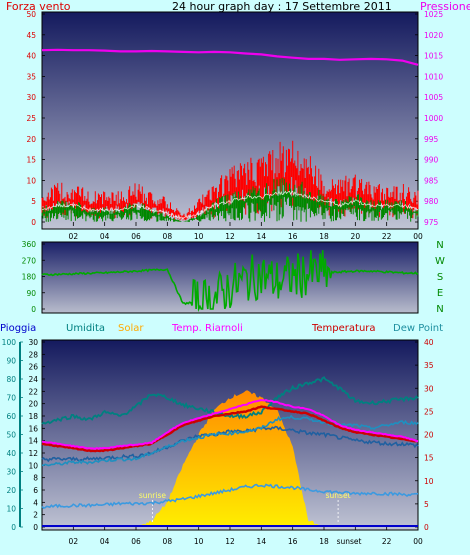 This screenshot has width=470, height=555. What do you see at coordinates (11, 398) in the screenshot?
I see `humidity-tick-label: 70` at bounding box center [11, 398].